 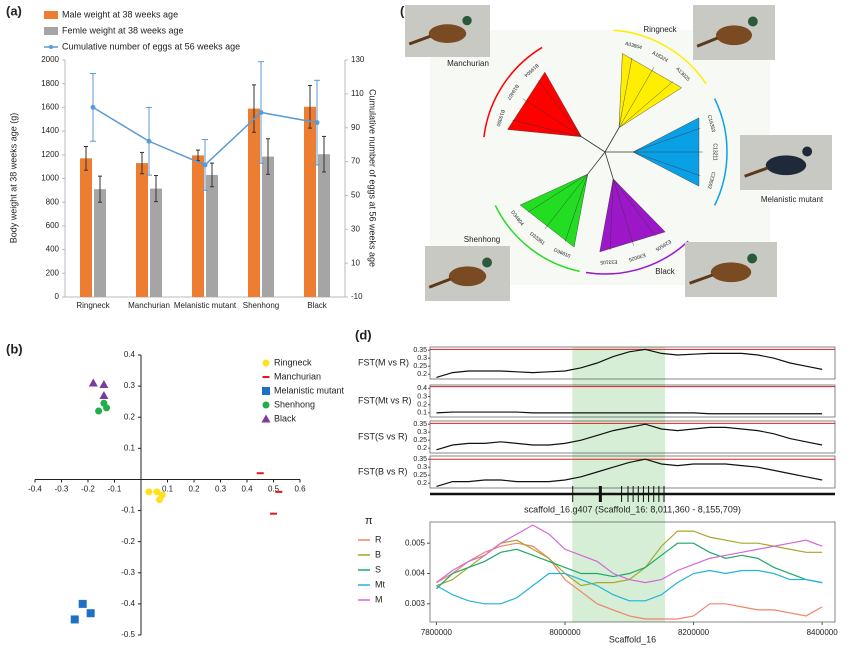 What do you see at coordinates (637, 256) in the screenshot?
I see `leaf-label: E30025` at bounding box center [637, 256].